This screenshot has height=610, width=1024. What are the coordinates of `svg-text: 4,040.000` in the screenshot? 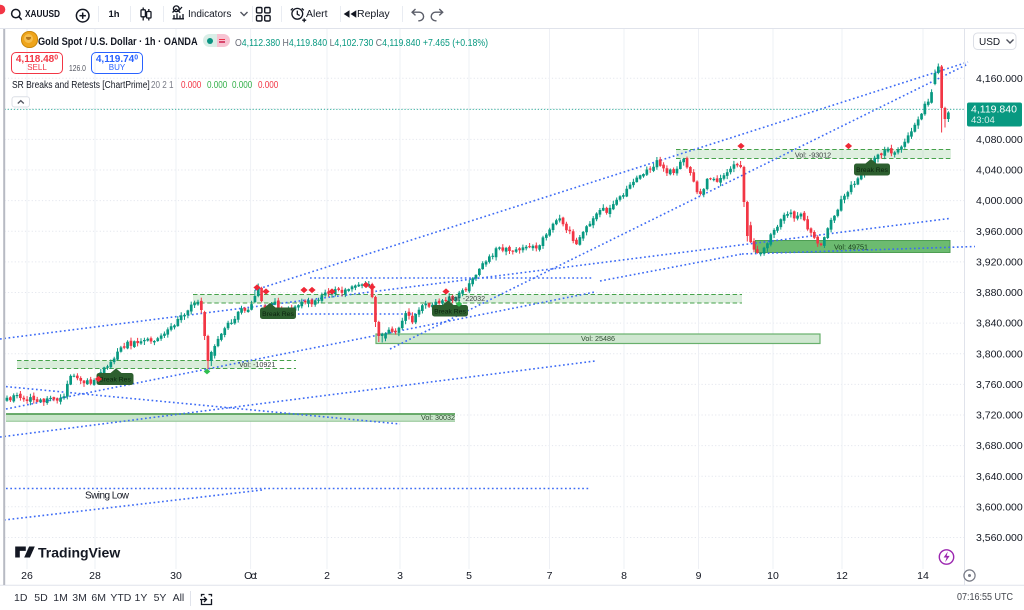 It's located at (999, 171).